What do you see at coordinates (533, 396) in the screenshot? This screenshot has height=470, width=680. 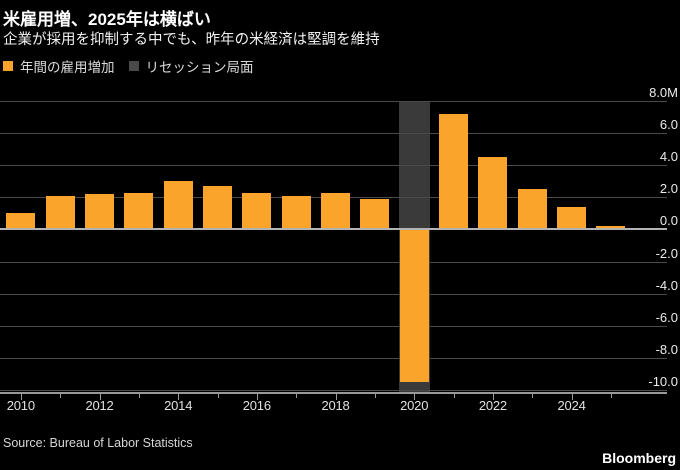 I see `x-tick-2023` at bounding box center [533, 396].